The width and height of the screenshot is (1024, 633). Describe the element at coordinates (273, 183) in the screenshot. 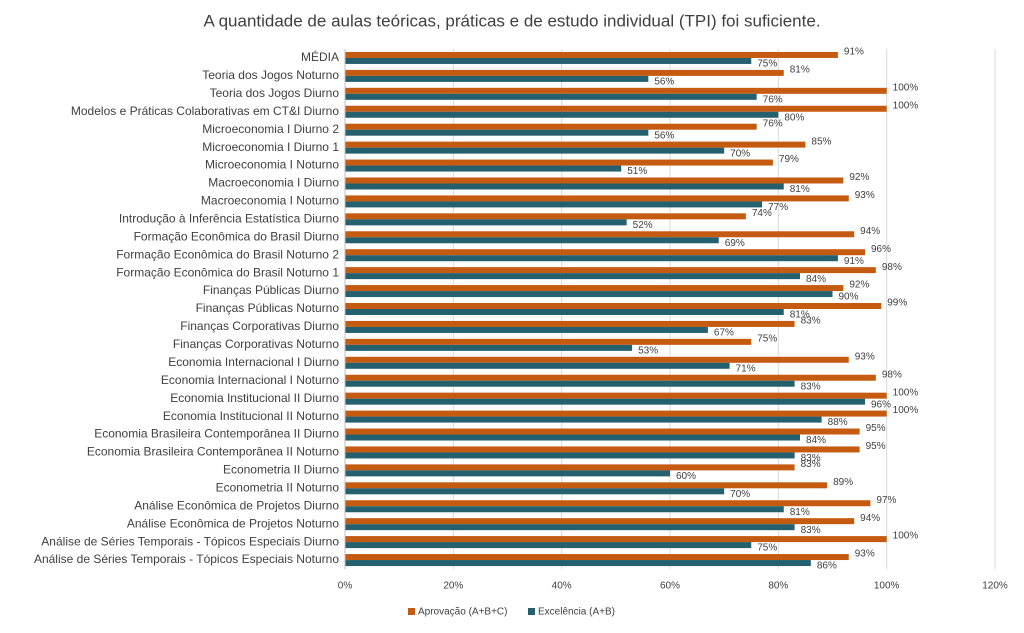

I see `y-tick-label: Macroeconomia I Diurno` at that location.